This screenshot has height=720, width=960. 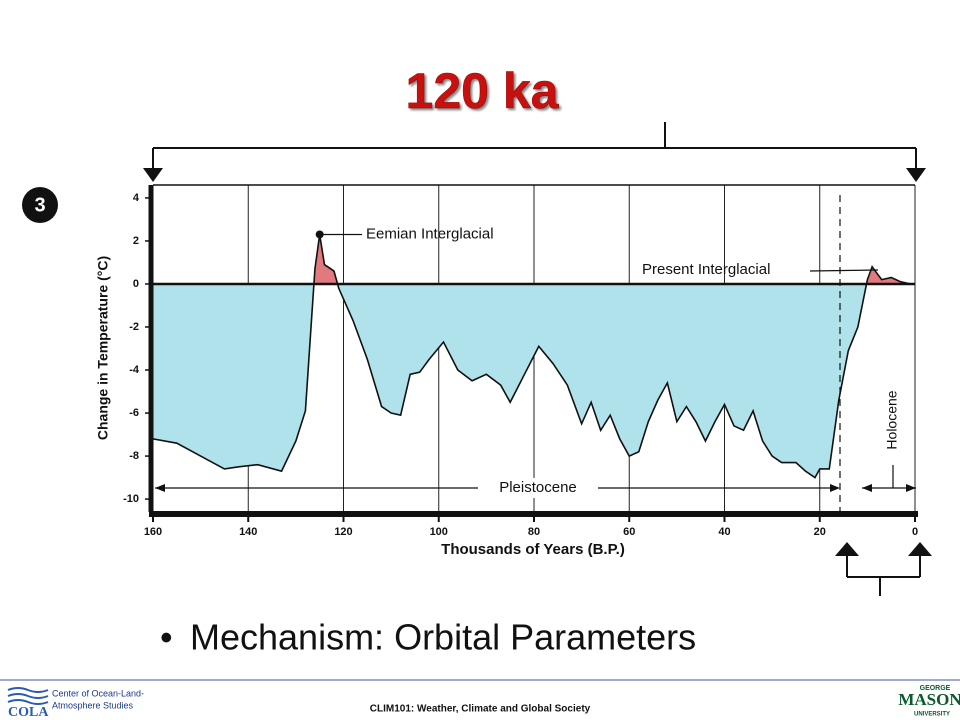 What do you see at coordinates (248, 532) in the screenshot?
I see `x-tick-label: 140` at bounding box center [248, 532].